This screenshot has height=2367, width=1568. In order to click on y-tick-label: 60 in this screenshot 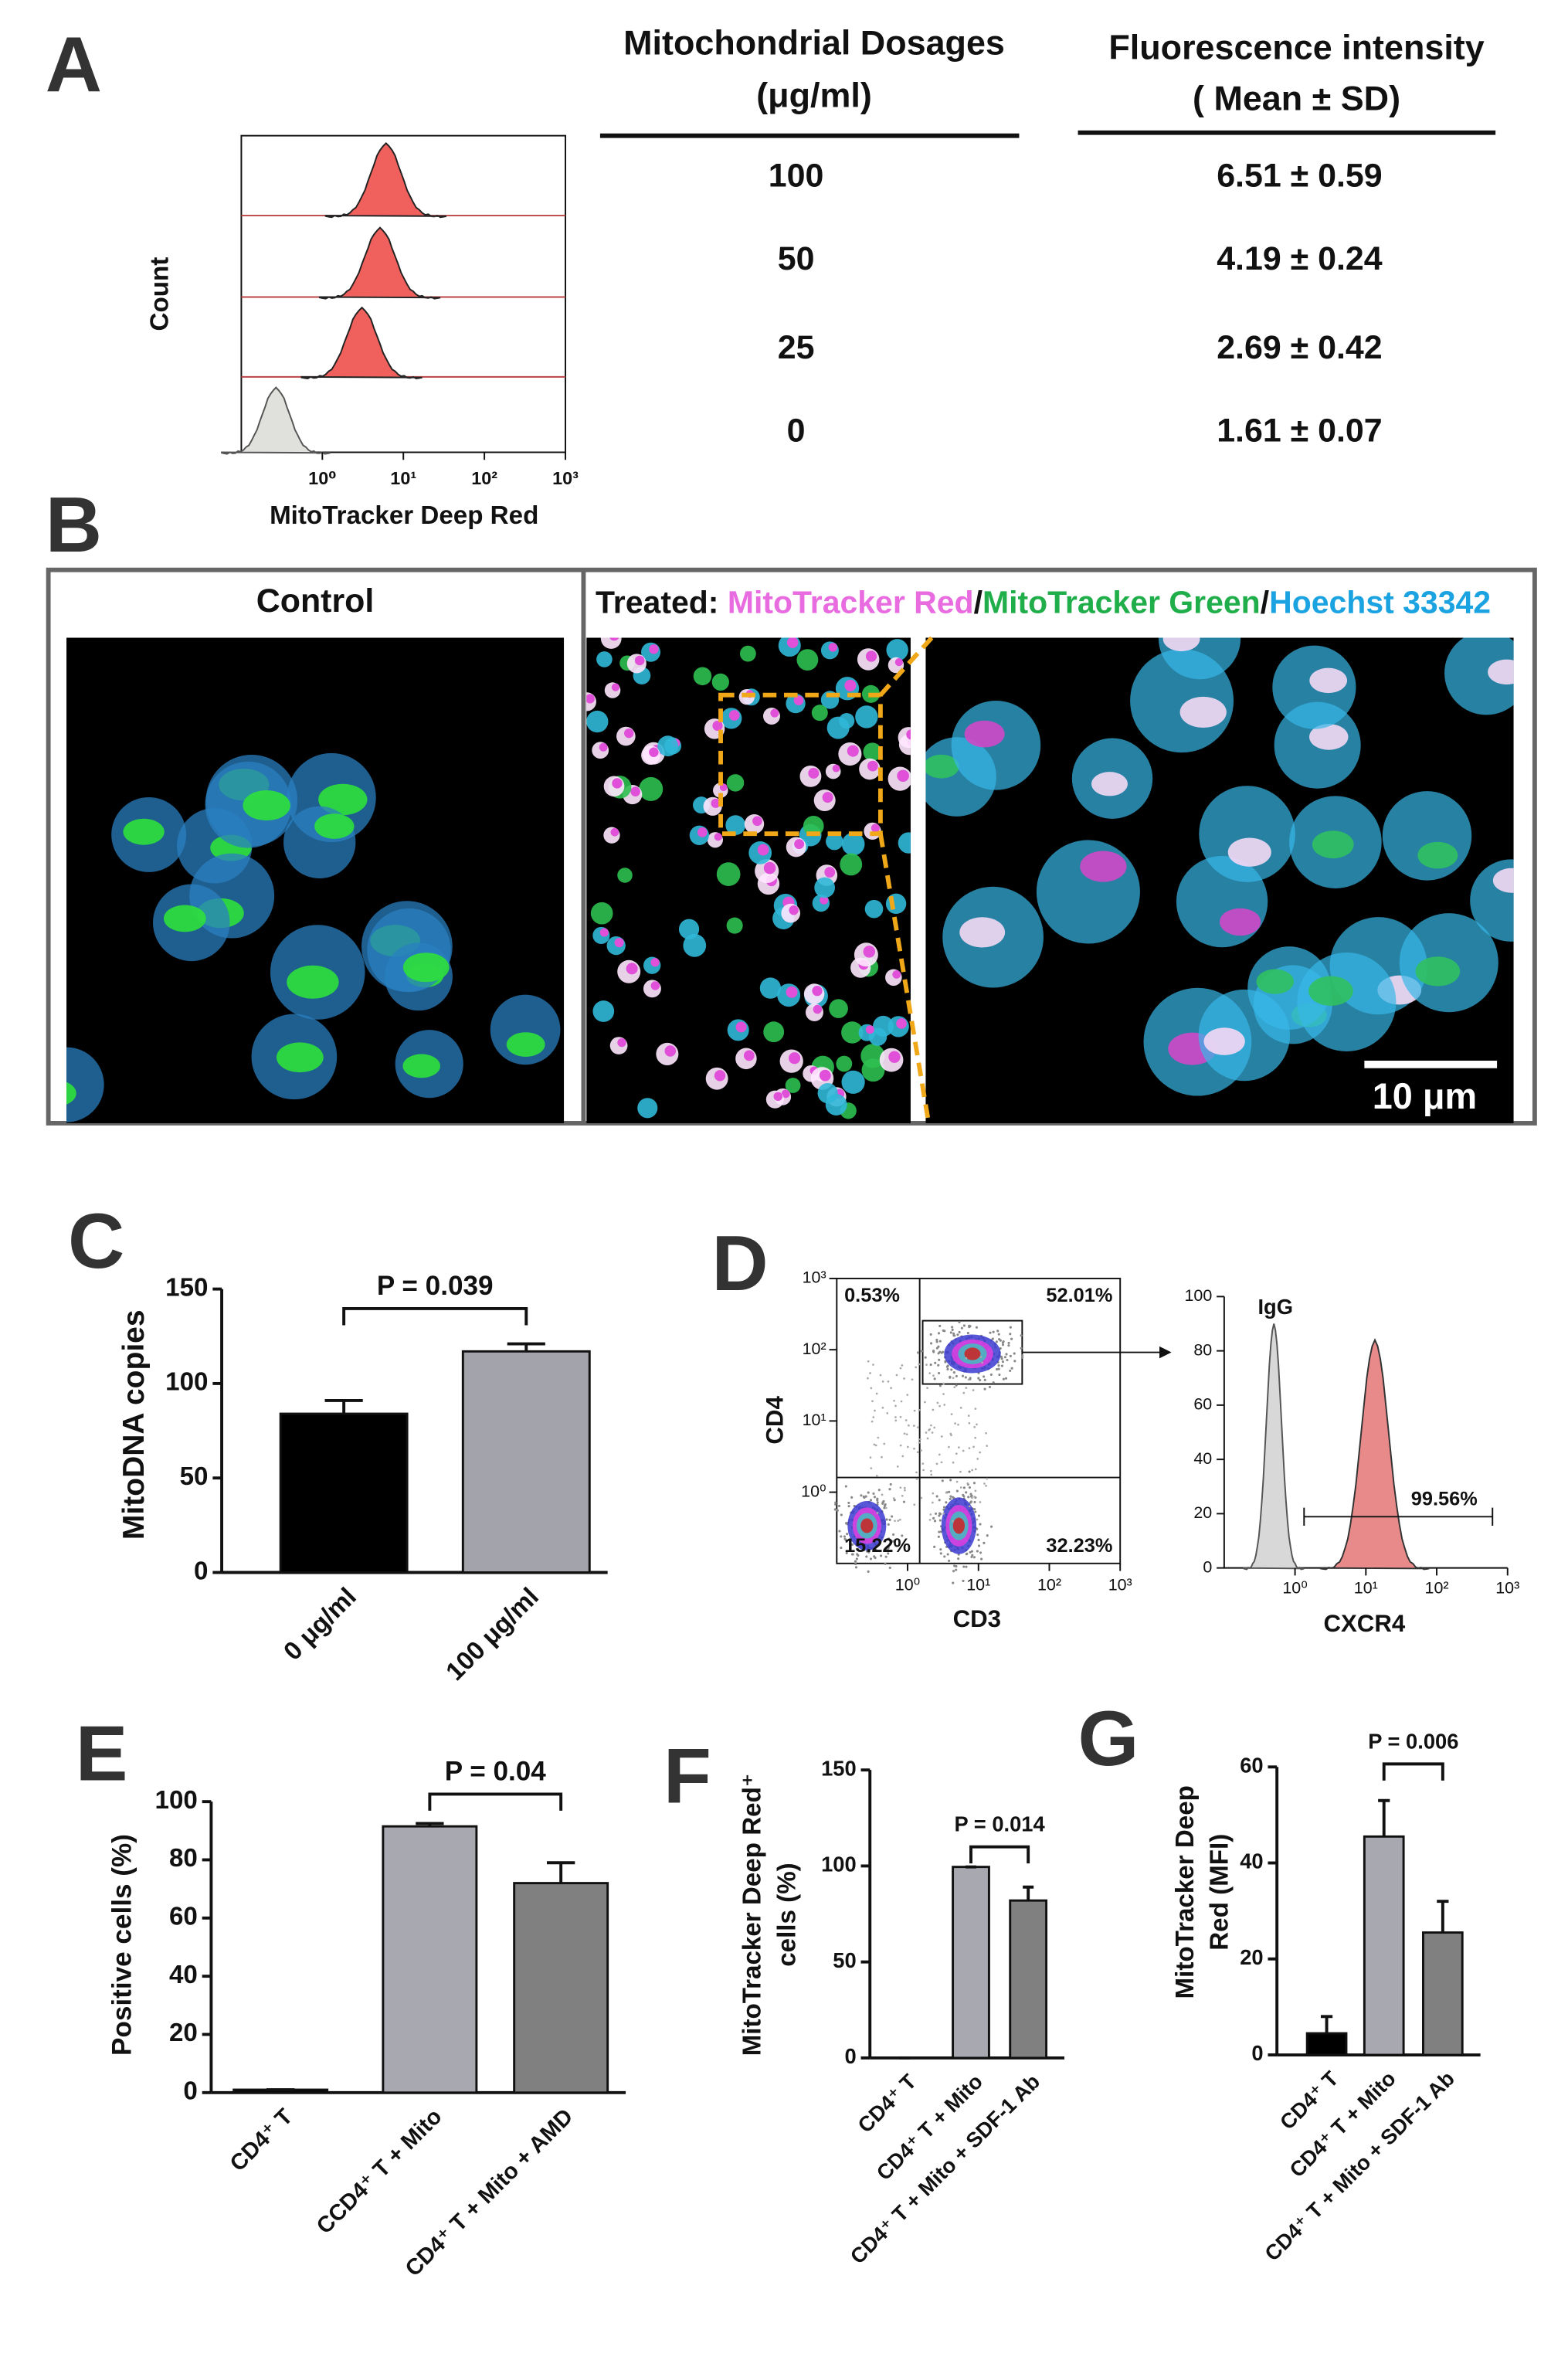, I will do `click(1202, 1404)`.